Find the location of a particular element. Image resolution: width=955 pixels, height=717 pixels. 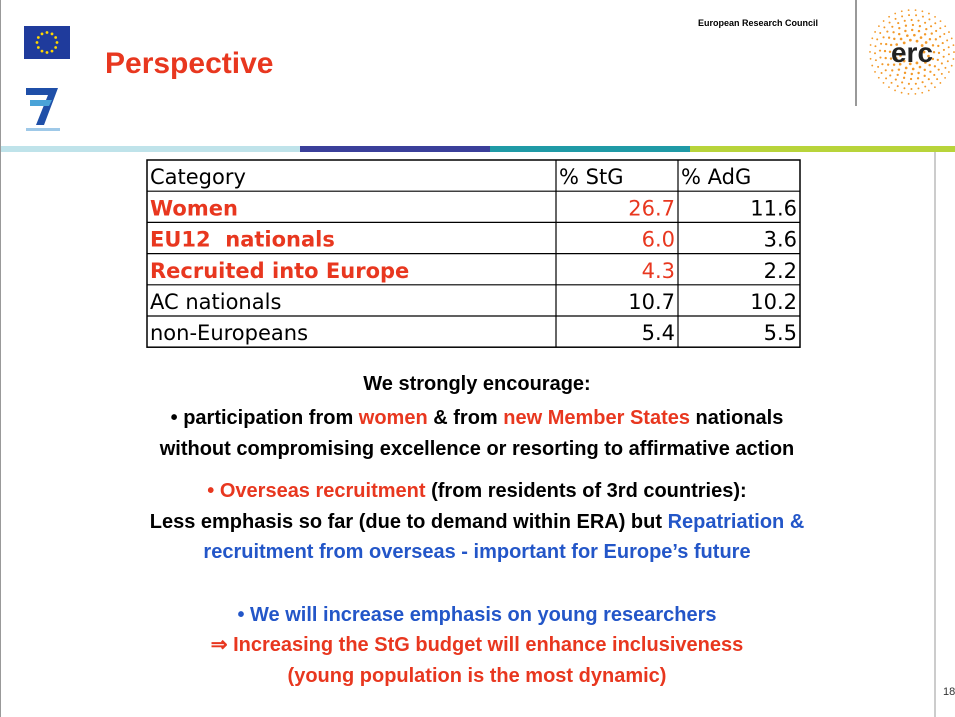

value-cell: 4.3 is located at coordinates (658, 271).